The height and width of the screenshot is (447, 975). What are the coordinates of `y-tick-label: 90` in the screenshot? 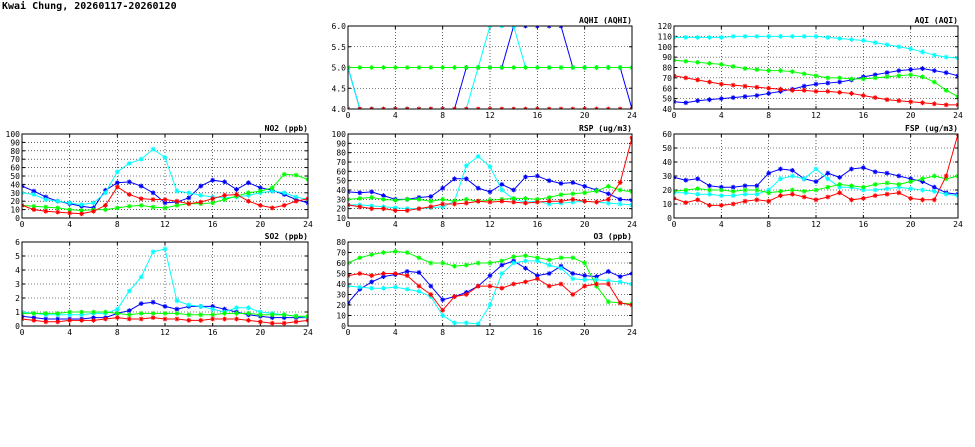 It's located at (15, 142).